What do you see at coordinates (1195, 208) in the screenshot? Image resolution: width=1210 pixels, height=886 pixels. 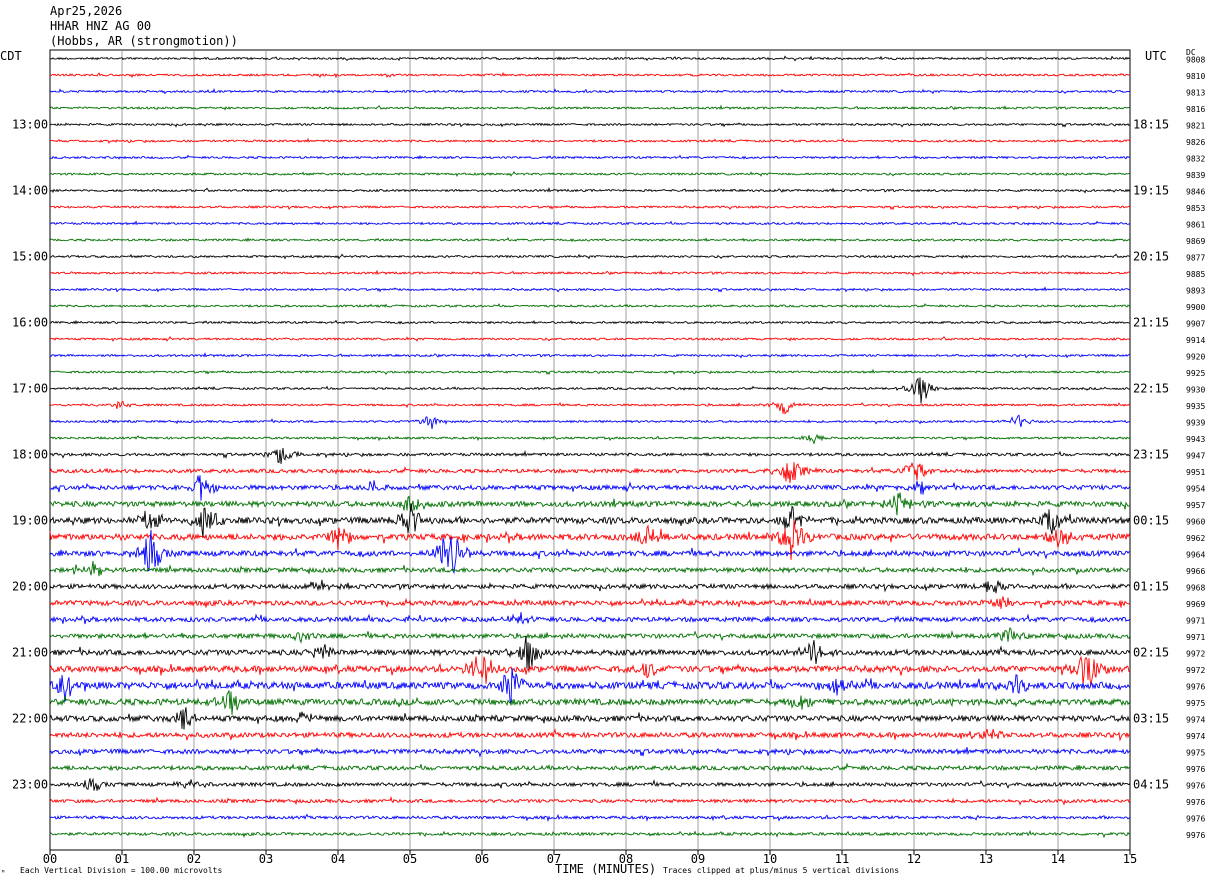 I see `dc-offset-label: 9853` at bounding box center [1195, 208].